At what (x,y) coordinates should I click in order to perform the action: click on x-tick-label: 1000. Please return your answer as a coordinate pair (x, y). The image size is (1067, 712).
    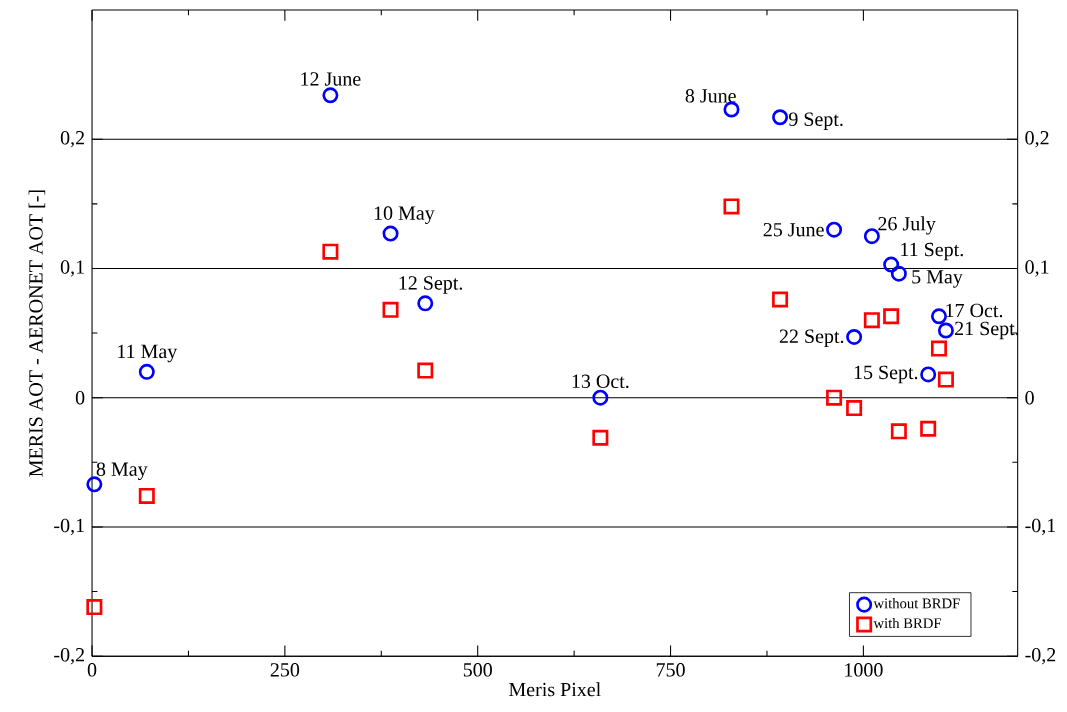
    Looking at the image, I should click on (864, 670).